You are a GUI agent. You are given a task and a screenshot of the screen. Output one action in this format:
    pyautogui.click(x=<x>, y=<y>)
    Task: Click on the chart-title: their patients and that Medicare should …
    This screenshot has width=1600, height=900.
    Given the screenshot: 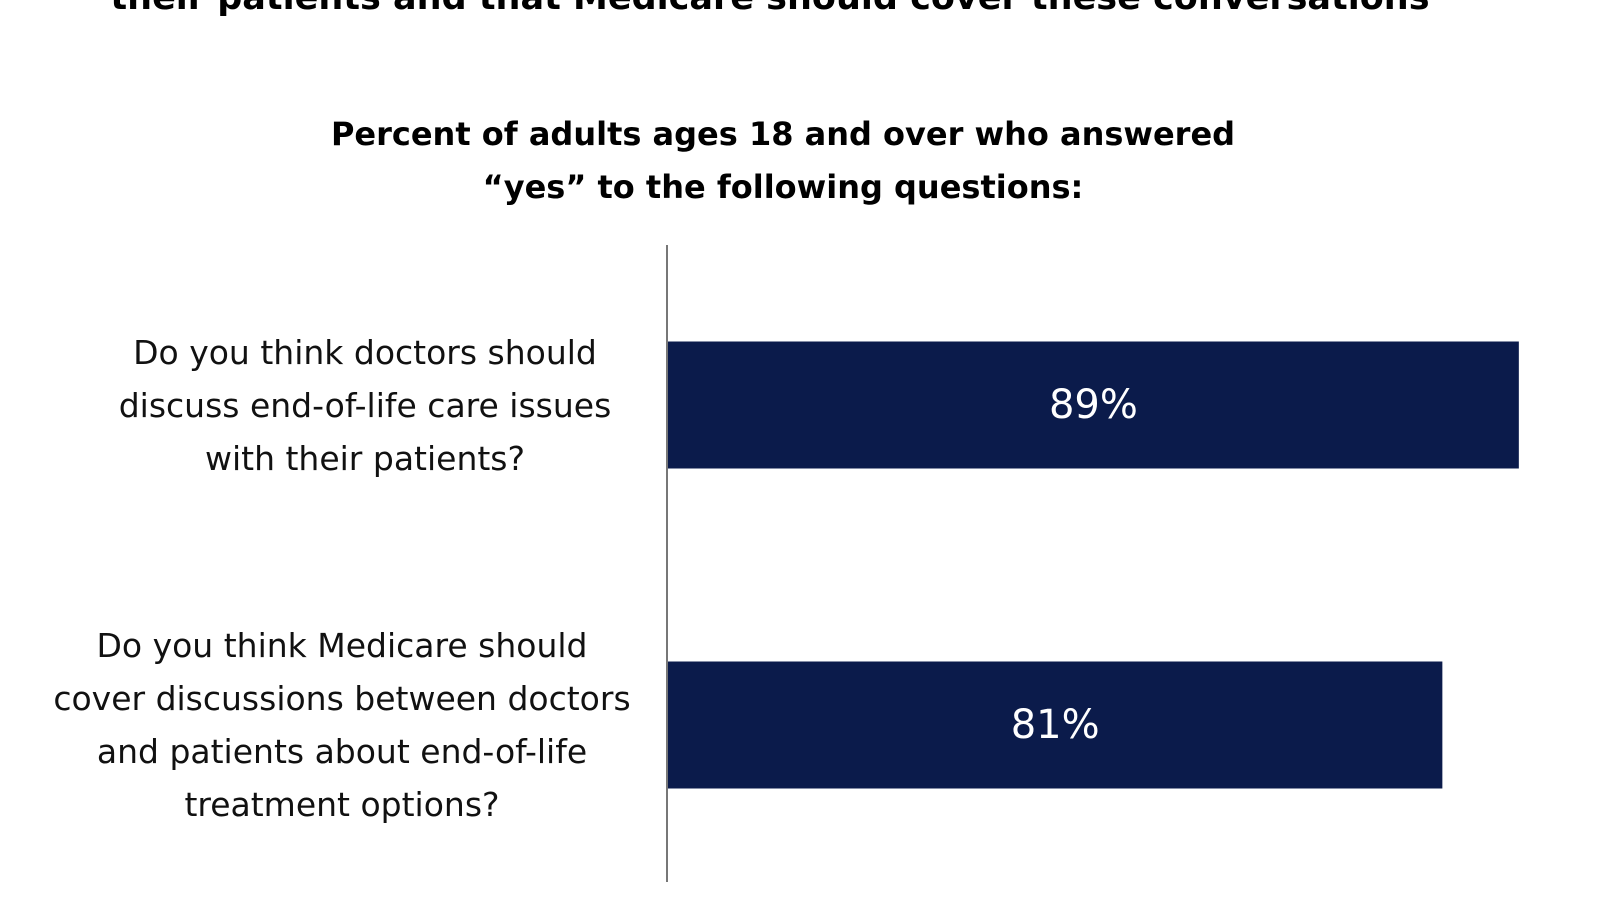 What is the action you would take?
    pyautogui.click(x=770, y=9)
    